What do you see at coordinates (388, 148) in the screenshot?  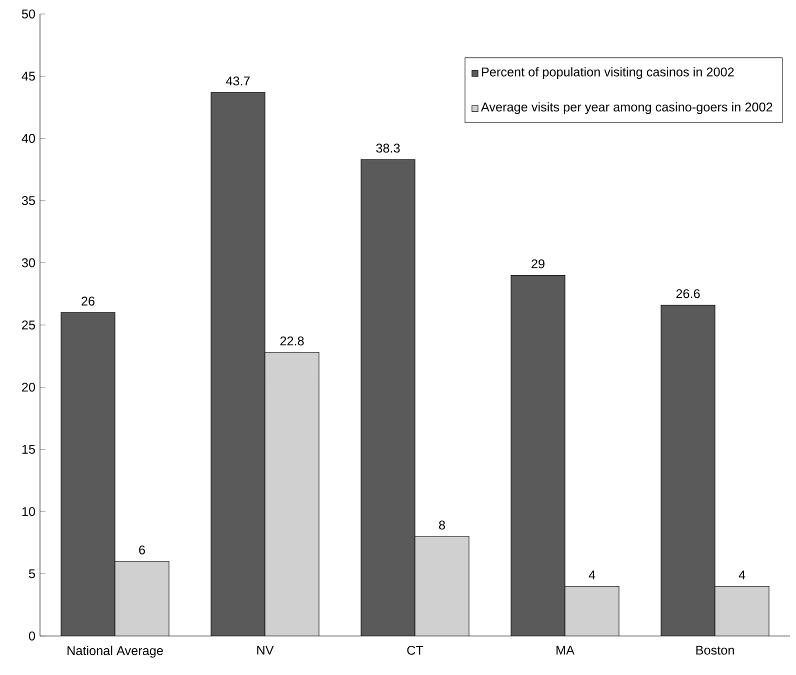 I see `data-label: 38.3` at bounding box center [388, 148].